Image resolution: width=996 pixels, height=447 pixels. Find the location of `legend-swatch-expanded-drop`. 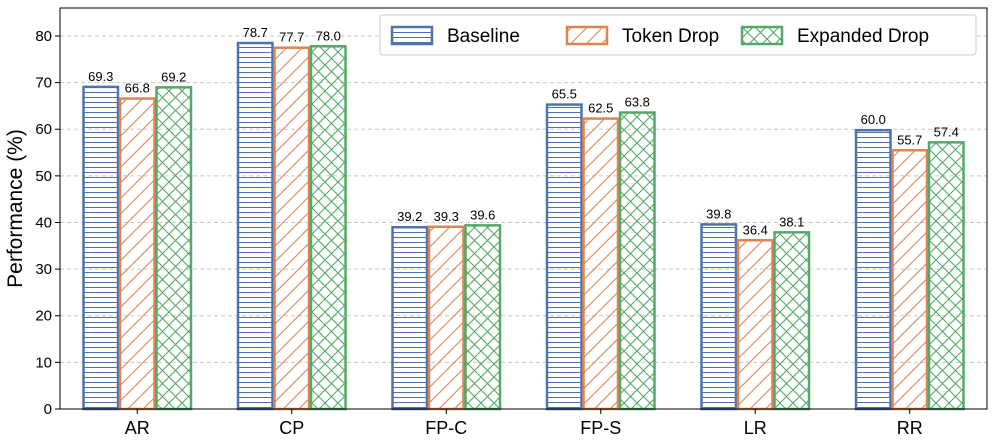

legend-swatch-expanded-drop is located at coordinates (762, 35).